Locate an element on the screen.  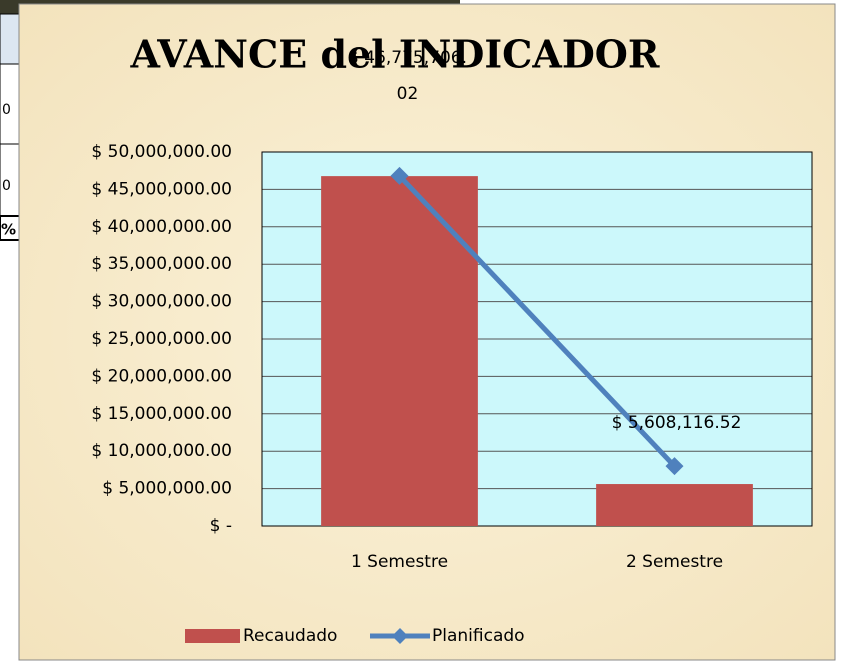
x-tick-label: 2 Semestre is located at coordinates (674, 562).